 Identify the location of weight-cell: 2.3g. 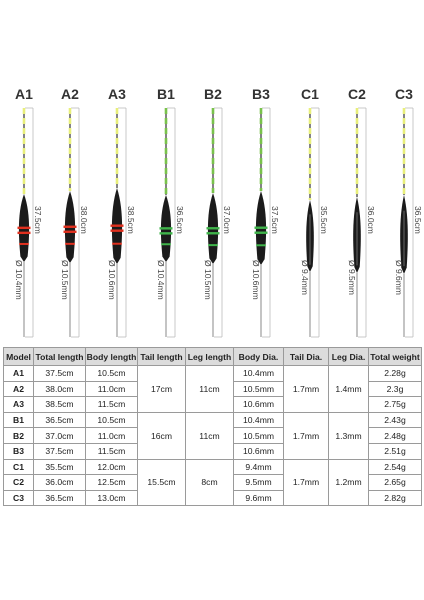
(395, 389).